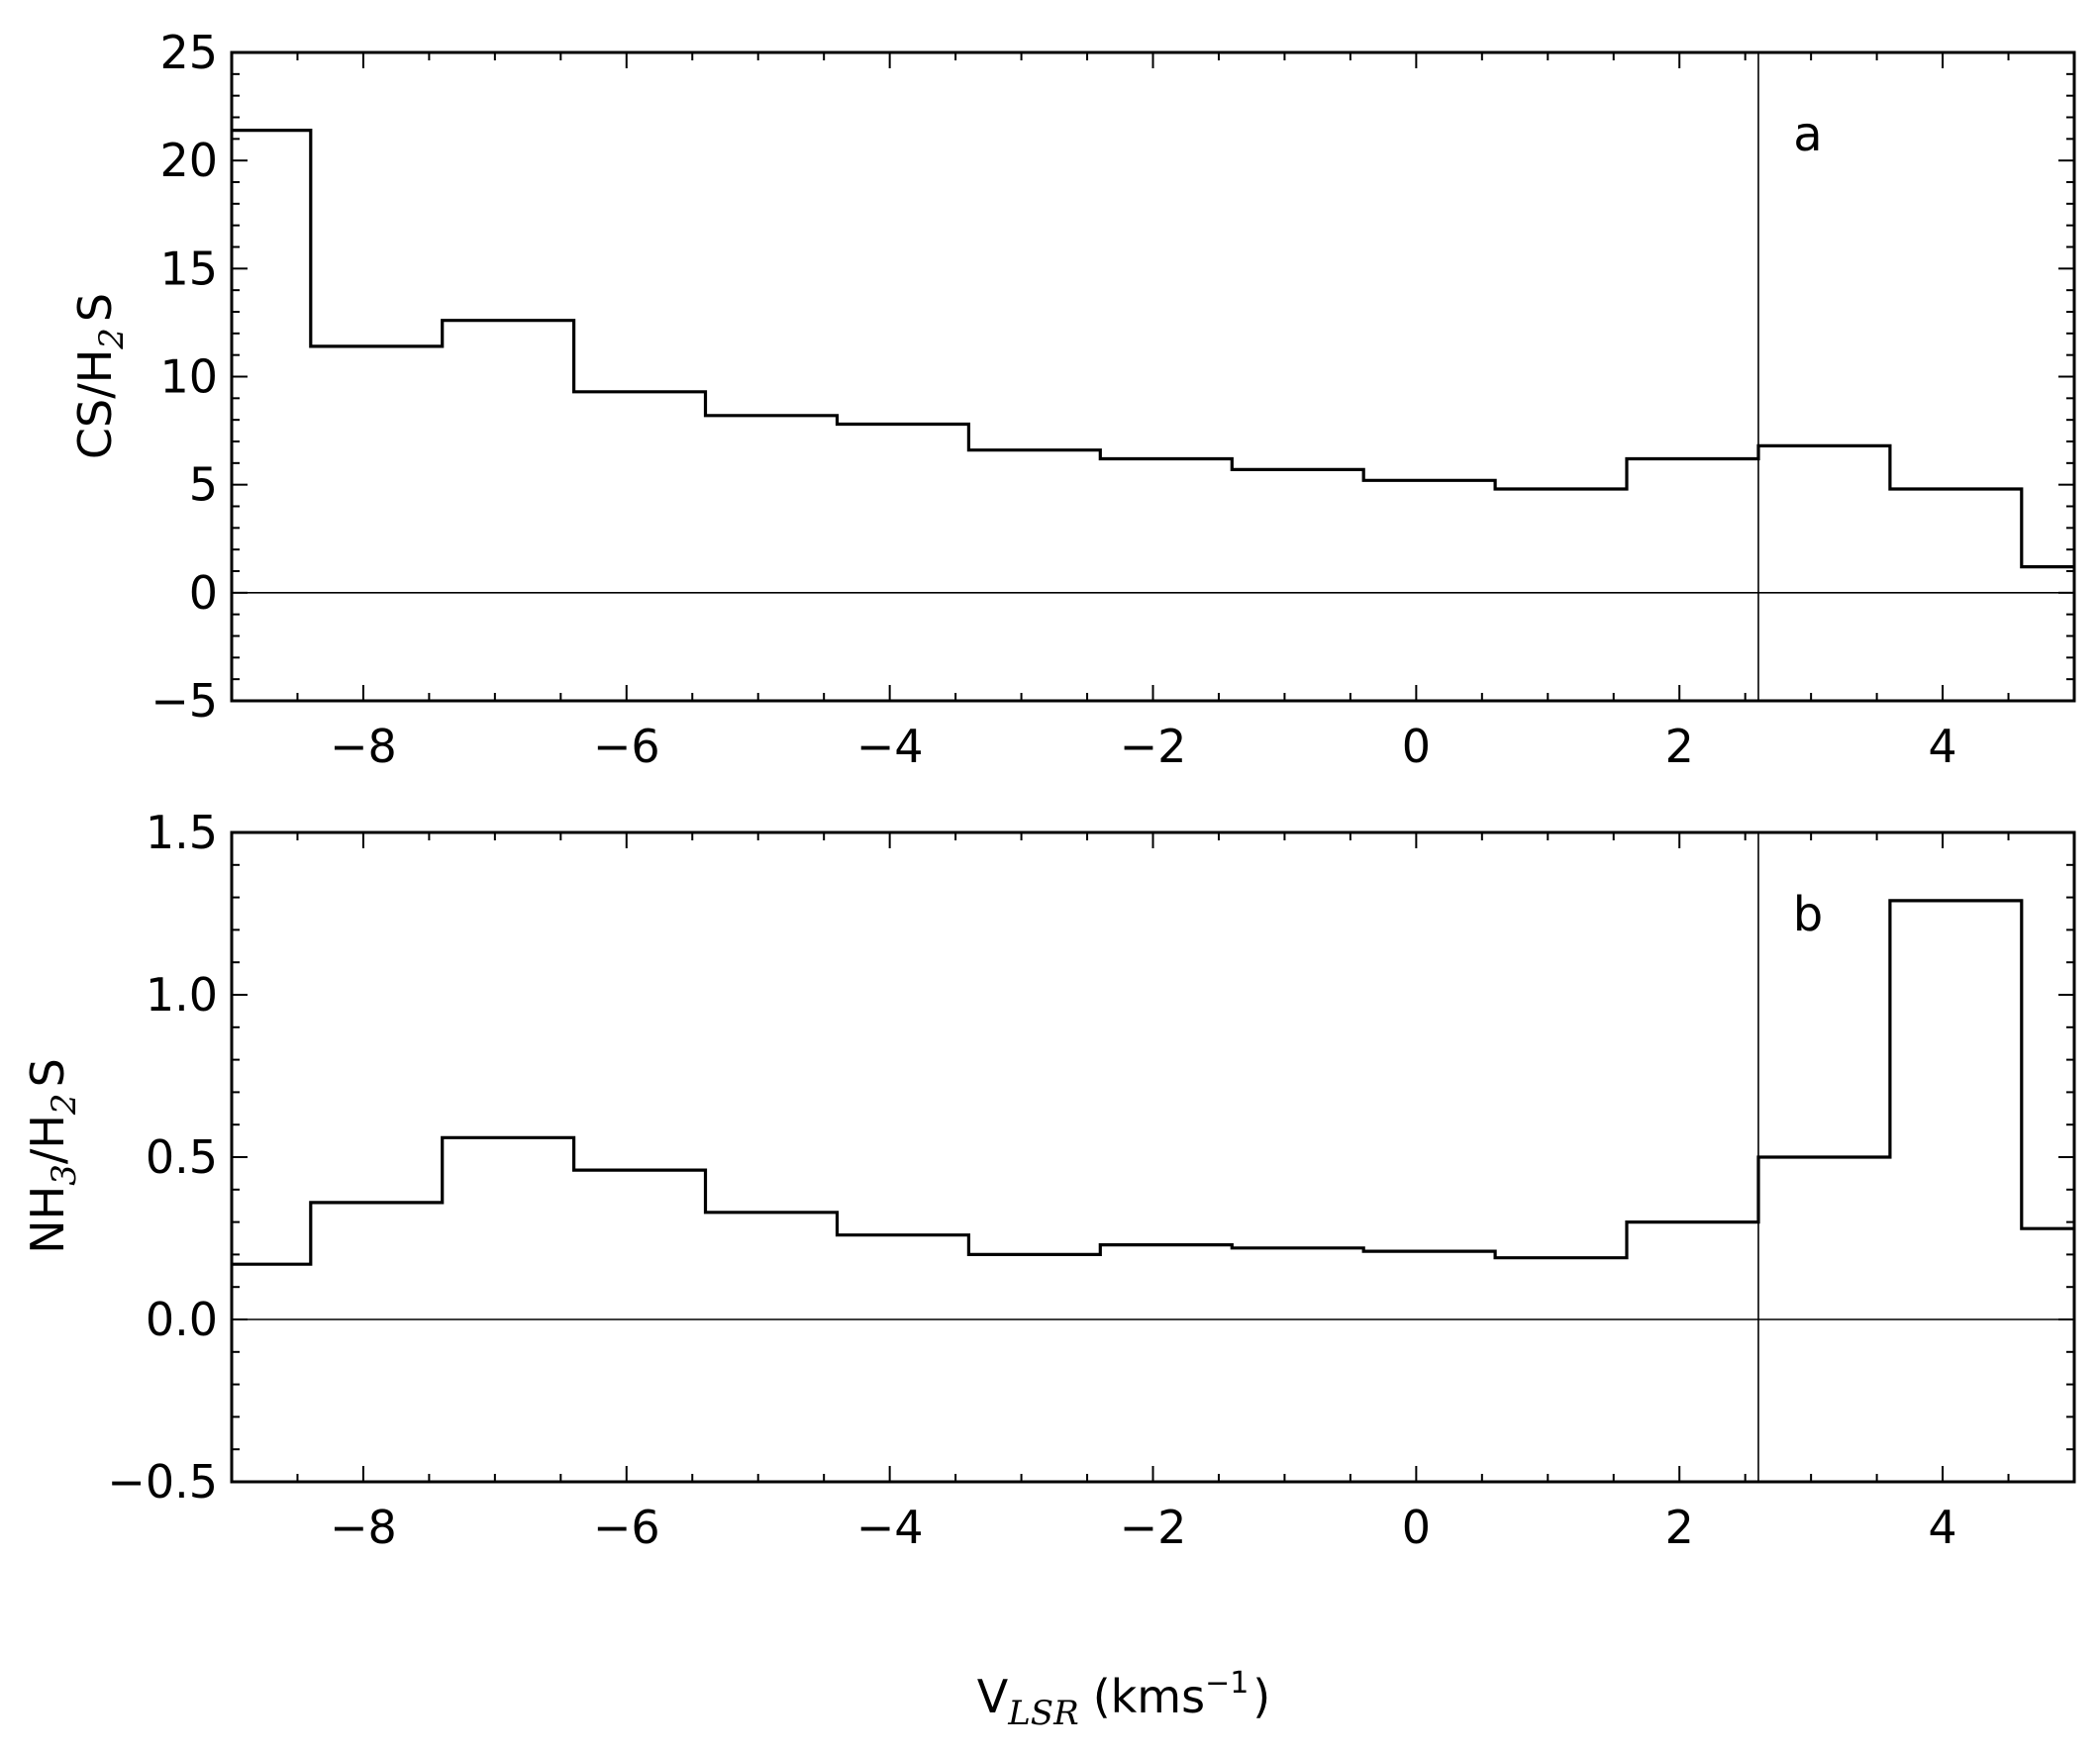  Describe the element at coordinates (188, 53) in the screenshot. I see `y-tick-label: 25` at that location.